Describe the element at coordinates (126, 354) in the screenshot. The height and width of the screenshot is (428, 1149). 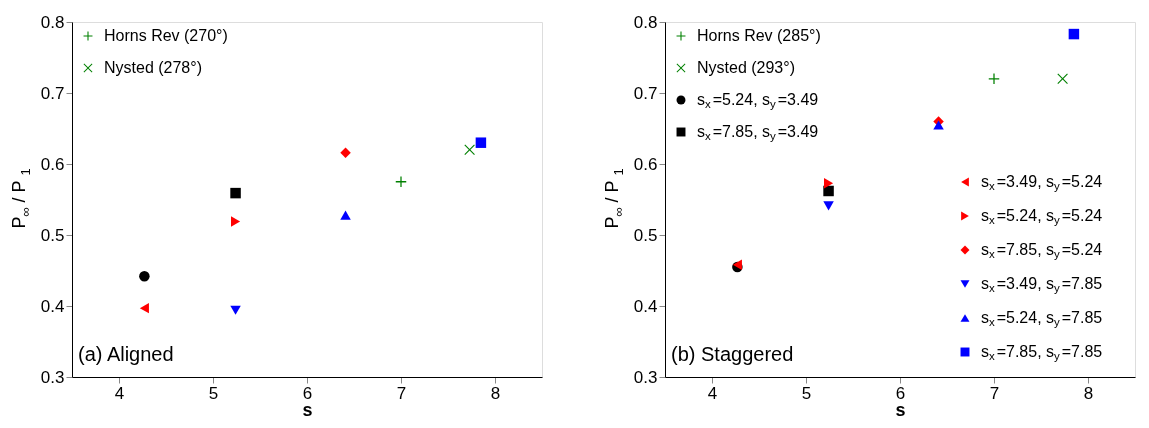
I see `annotation: (a) Aligned` at that location.